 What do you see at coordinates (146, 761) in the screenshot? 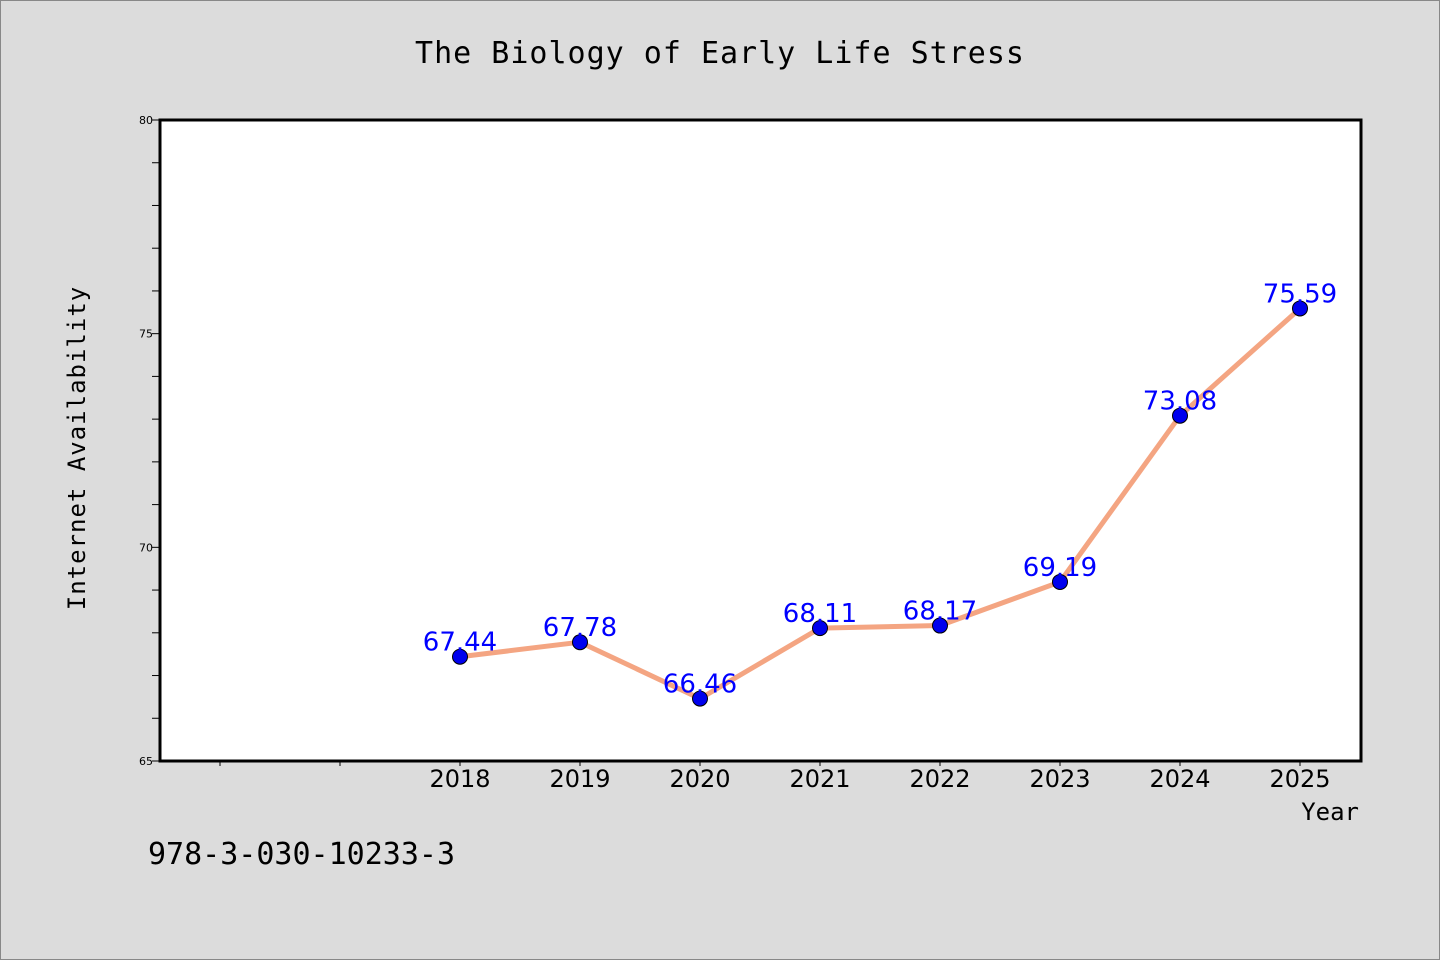
I see `y-tick-label: 65` at bounding box center [146, 761].